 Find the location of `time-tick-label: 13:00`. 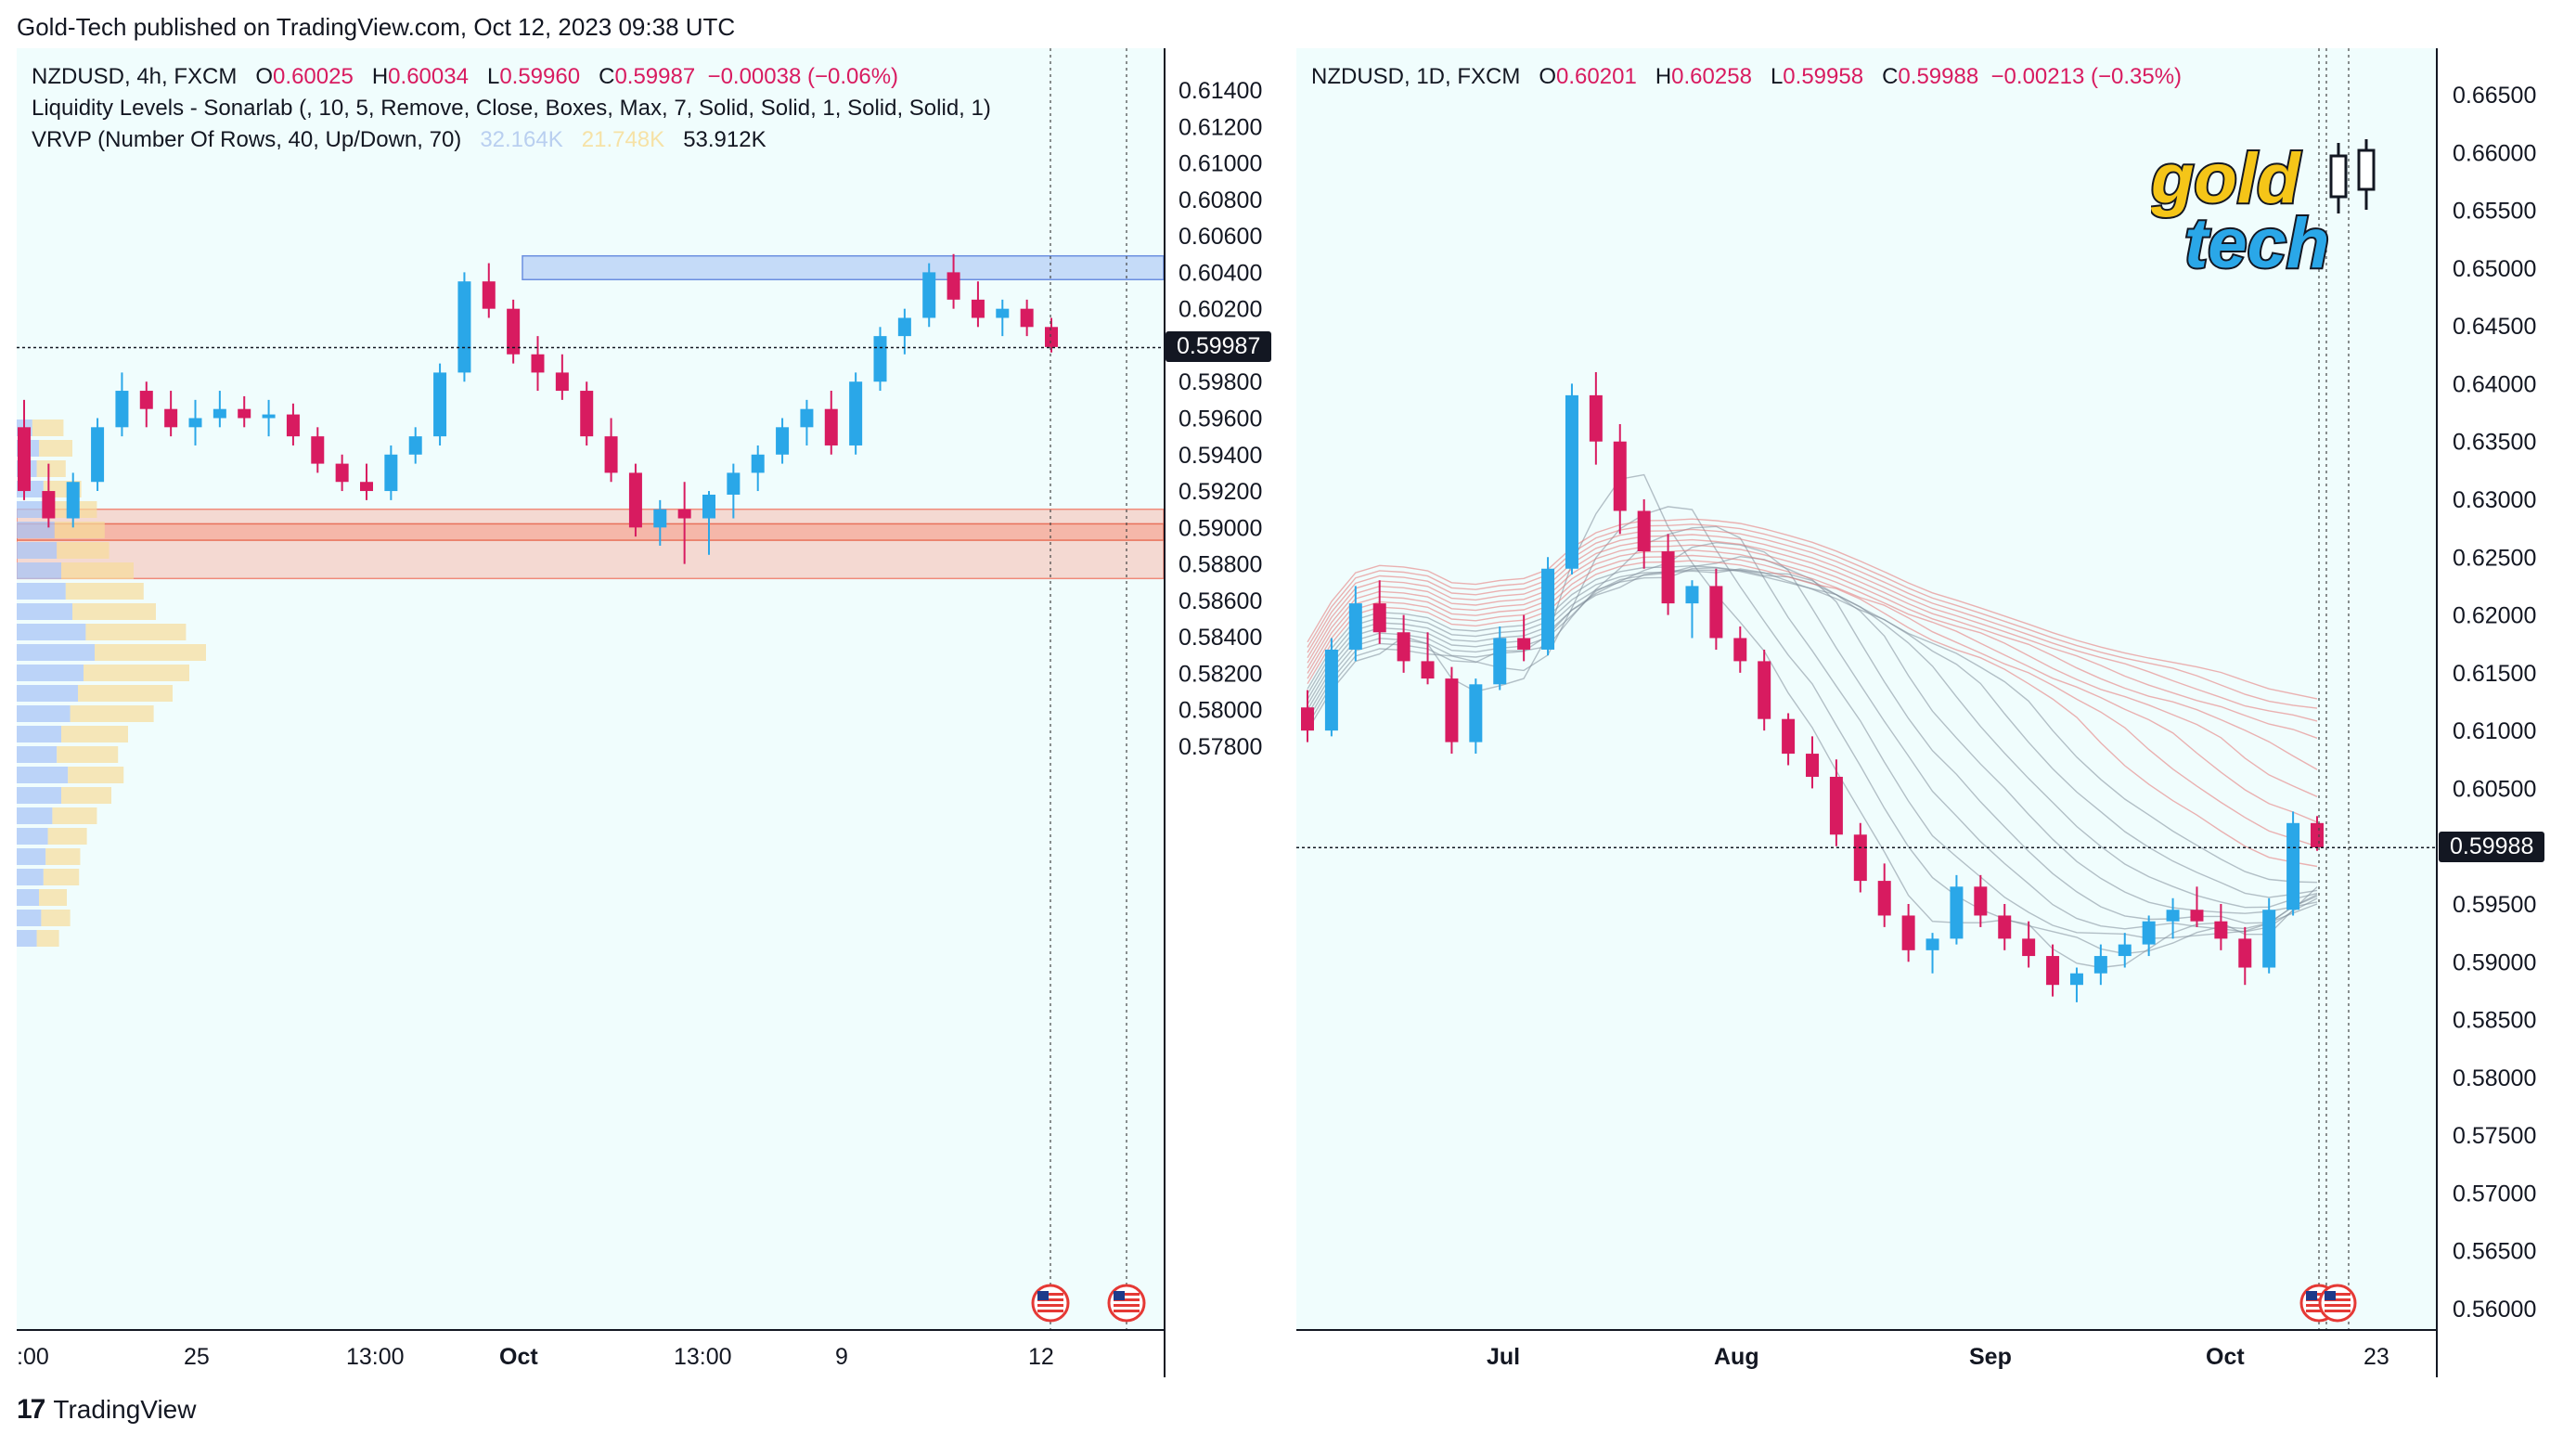

time-tick-label: 13:00 is located at coordinates (703, 1357).